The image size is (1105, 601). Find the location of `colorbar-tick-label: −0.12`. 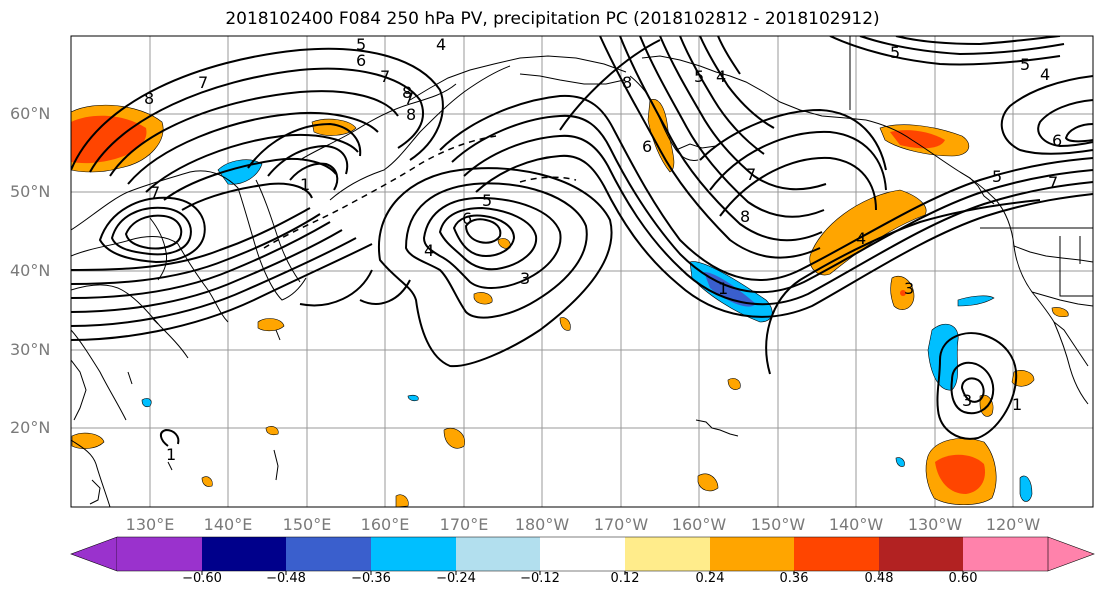

colorbar-tick-label: −0.12 is located at coordinates (540, 578).